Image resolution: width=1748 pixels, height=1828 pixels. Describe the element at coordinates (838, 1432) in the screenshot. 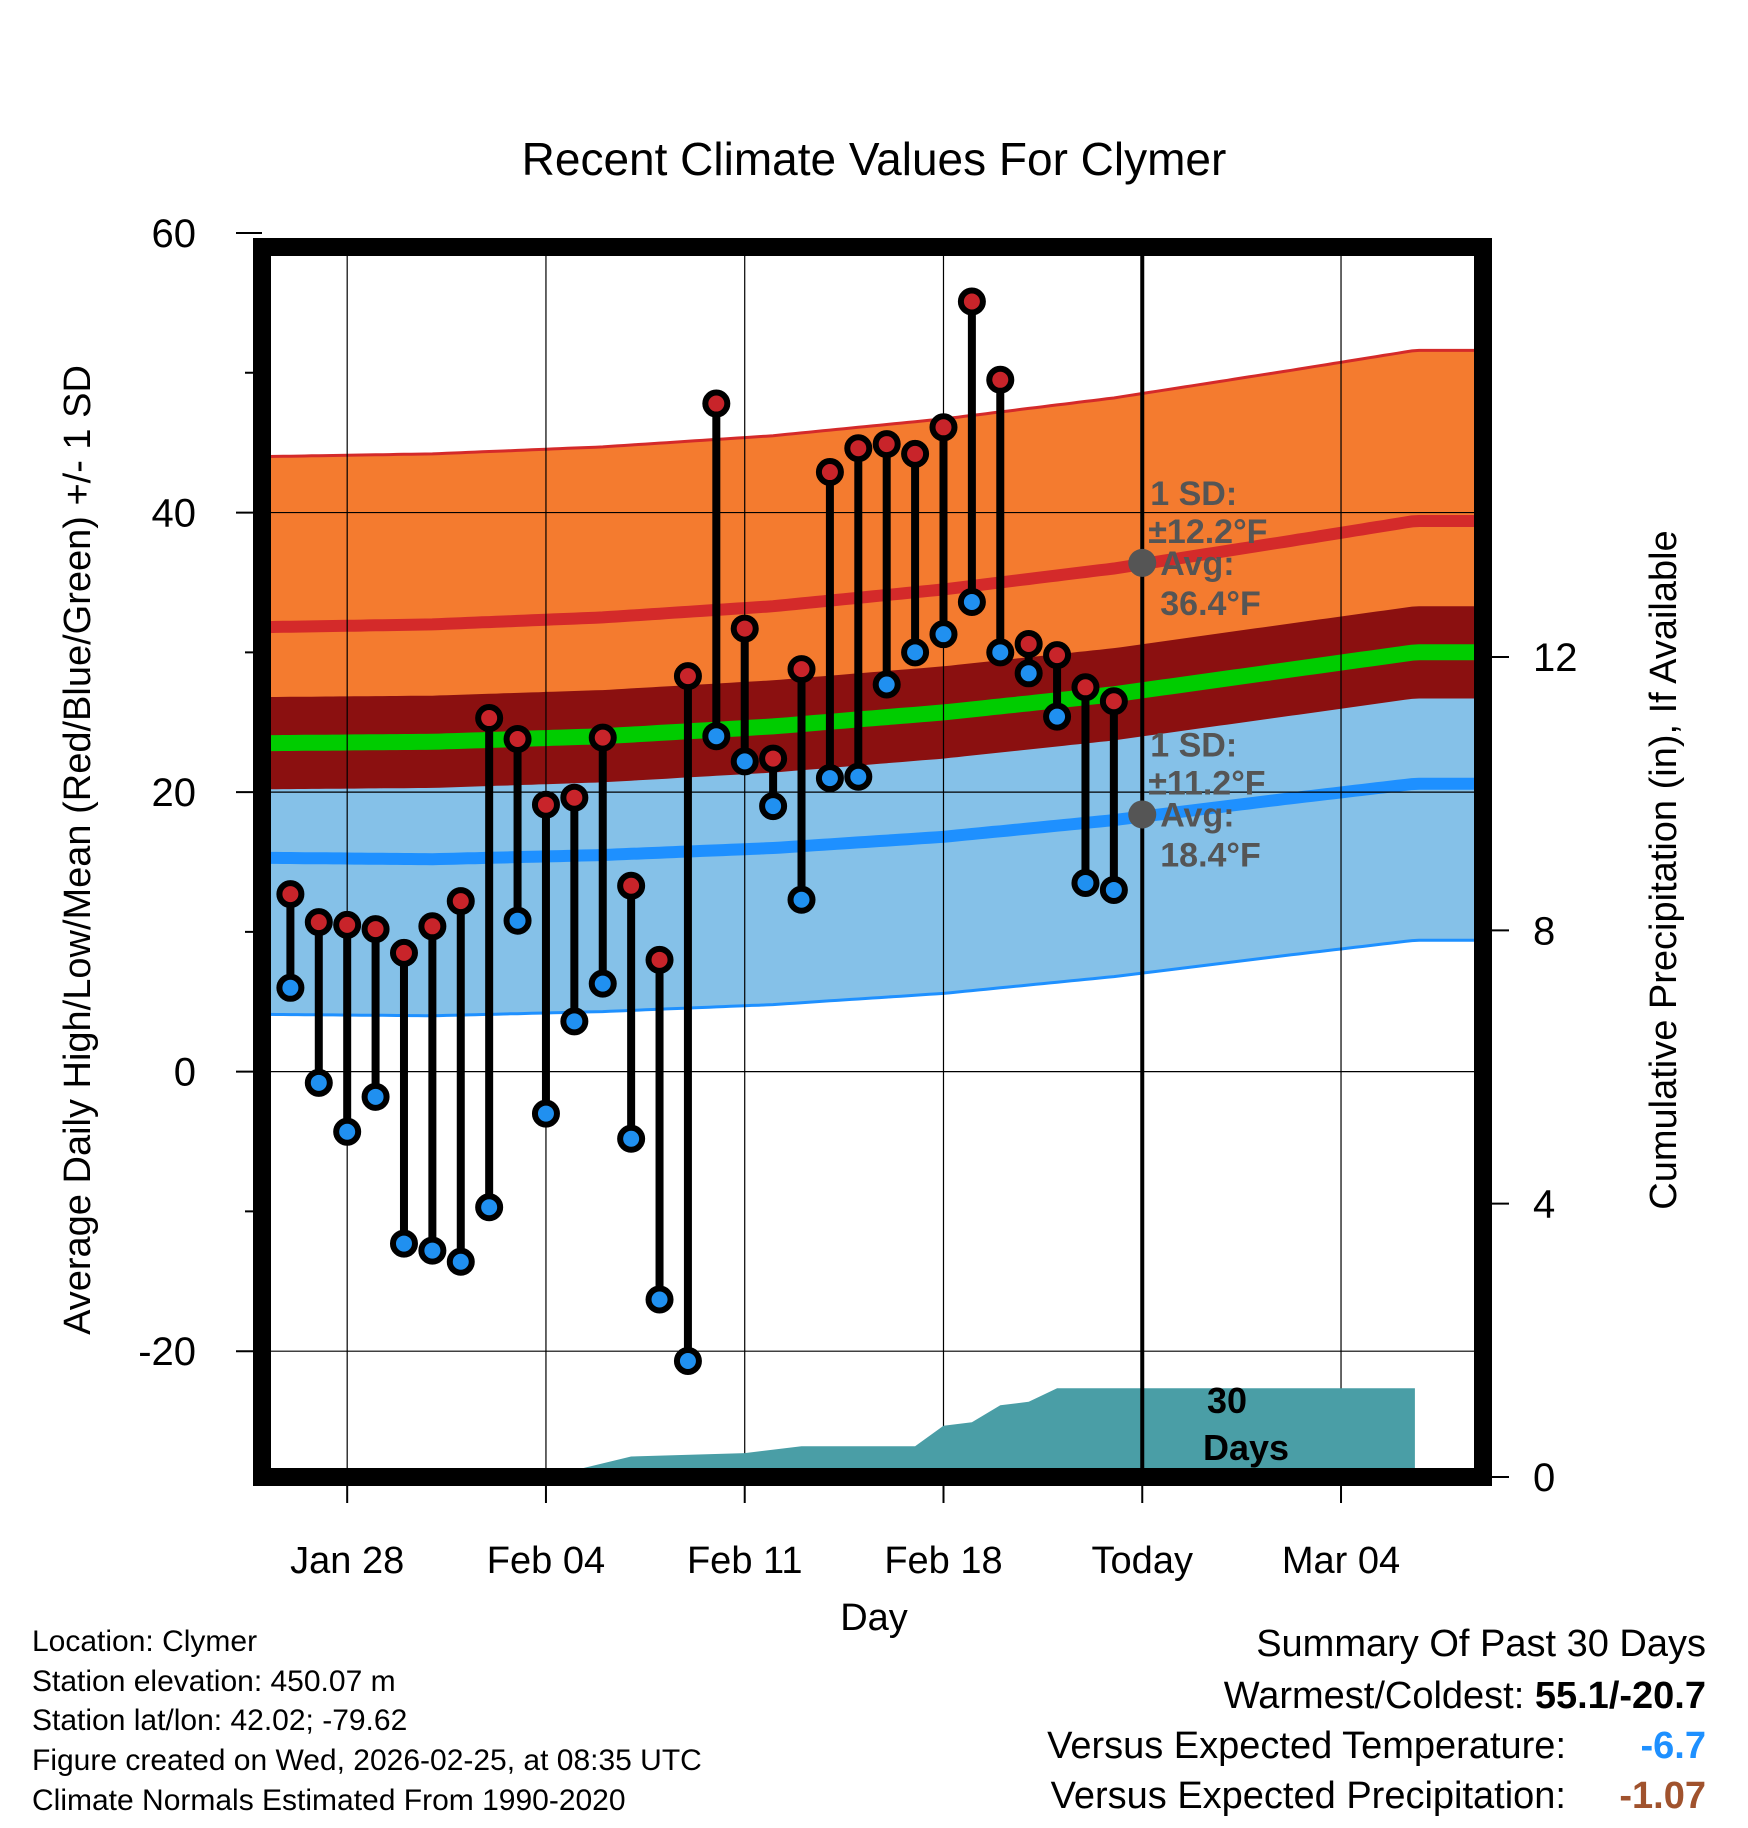

I see `precip-area` at that location.